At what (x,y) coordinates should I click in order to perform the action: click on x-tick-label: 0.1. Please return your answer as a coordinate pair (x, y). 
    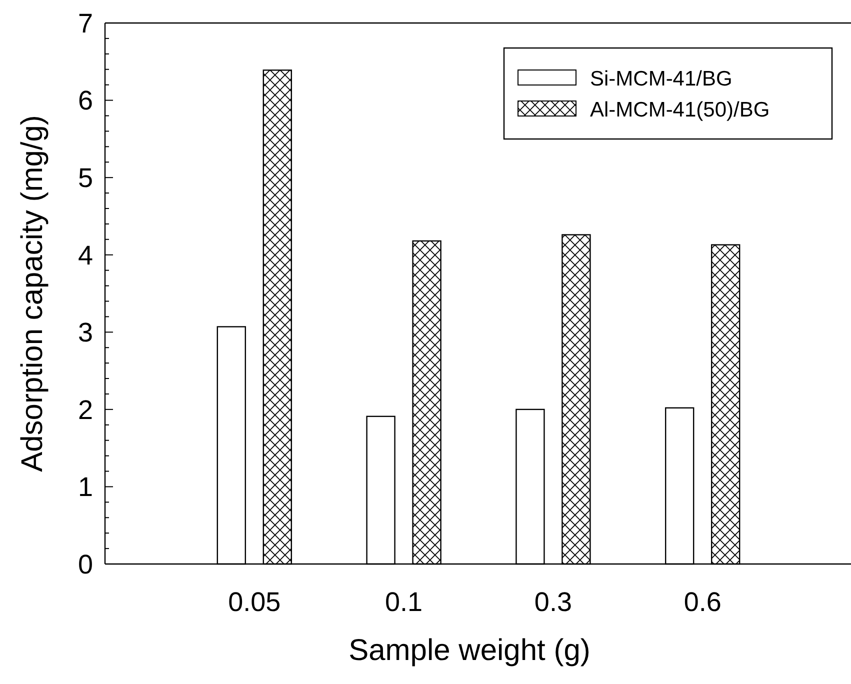
    Looking at the image, I should click on (404, 602).